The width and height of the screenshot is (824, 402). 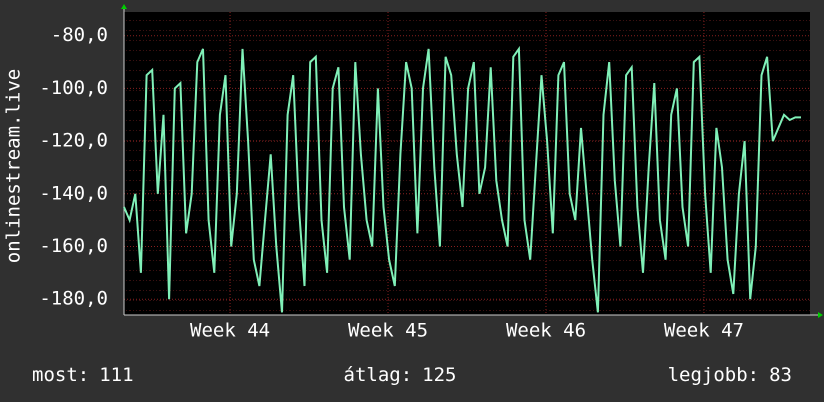 What do you see at coordinates (230, 331) in the screenshot?
I see `x-tick-label: Week 44` at bounding box center [230, 331].